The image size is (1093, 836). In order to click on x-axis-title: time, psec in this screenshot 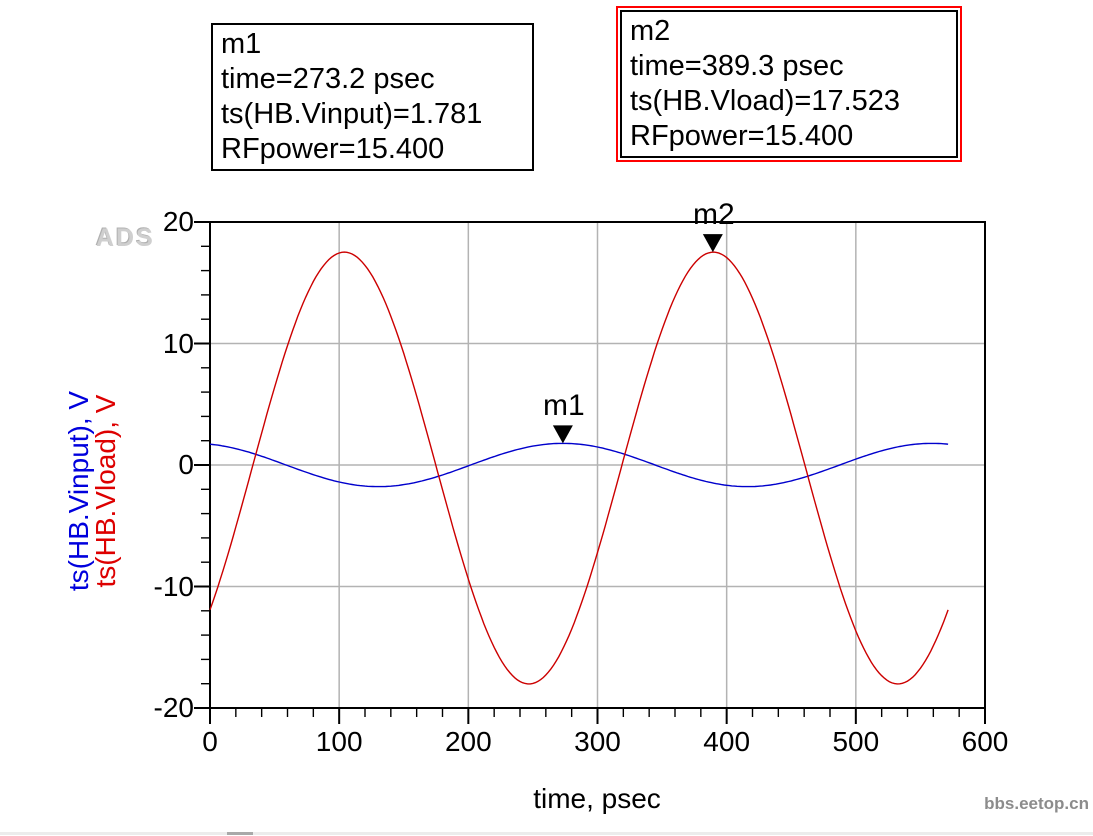, I will do `click(597, 798)`.